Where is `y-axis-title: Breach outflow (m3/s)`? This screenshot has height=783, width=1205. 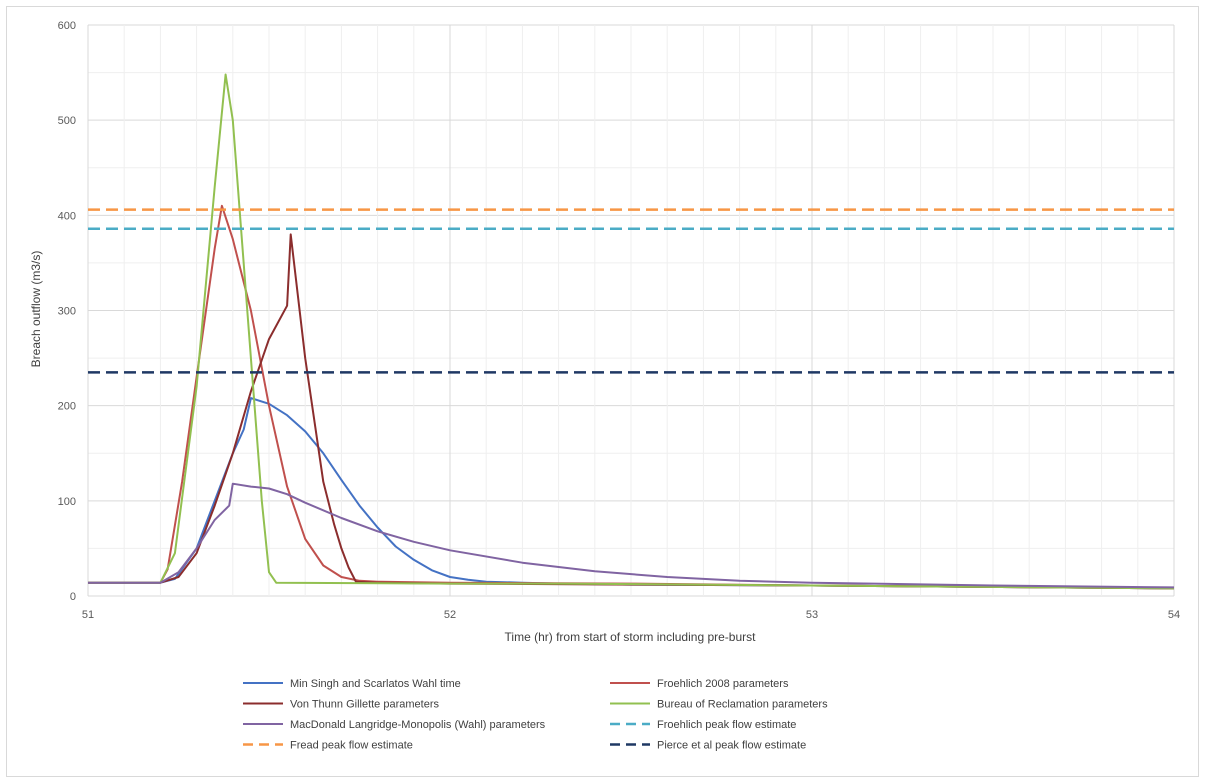
y-axis-title: Breach outflow (m3/s) is located at coordinates (36, 309).